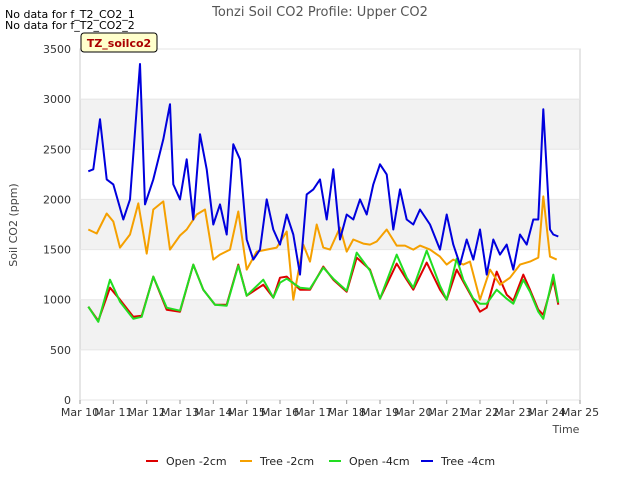 The width and height of the screenshot is (640, 480). Describe the element at coordinates (580, 412) in the screenshot. I see `x-tick-label: Mar 25` at that location.